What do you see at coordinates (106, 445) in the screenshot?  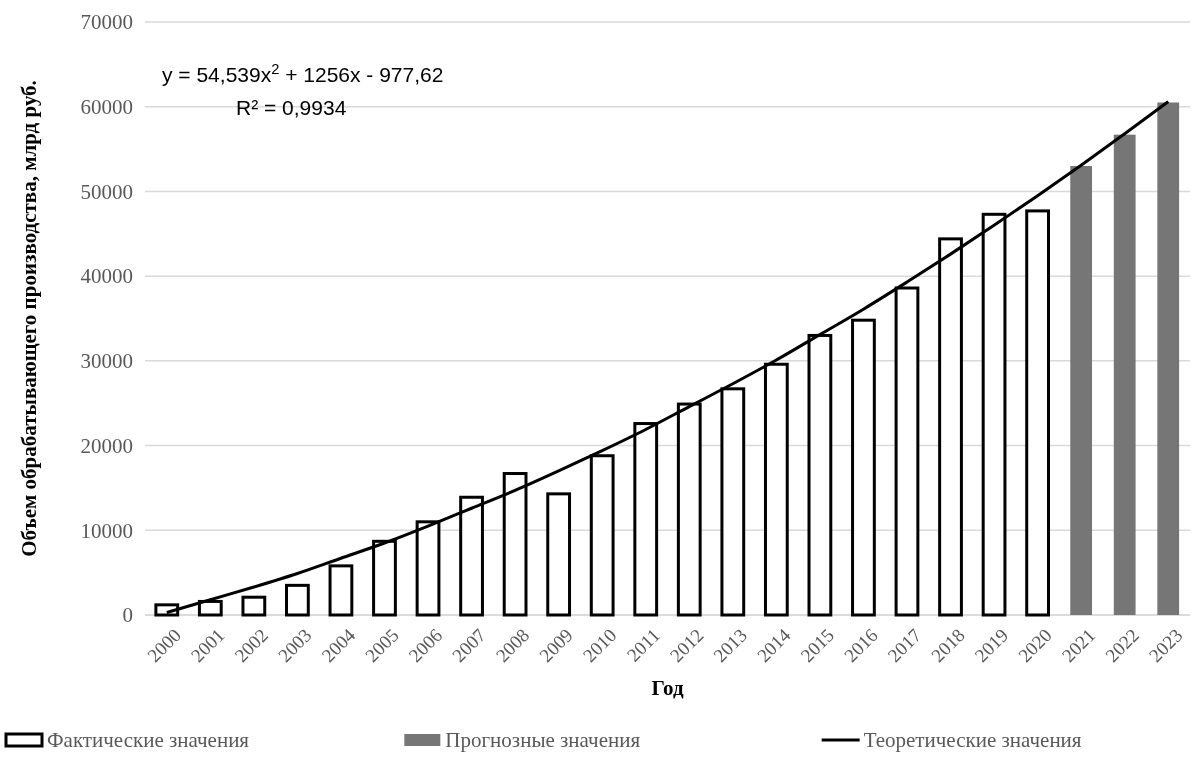 I see `y-tick-label: 20000` at bounding box center [106, 445].